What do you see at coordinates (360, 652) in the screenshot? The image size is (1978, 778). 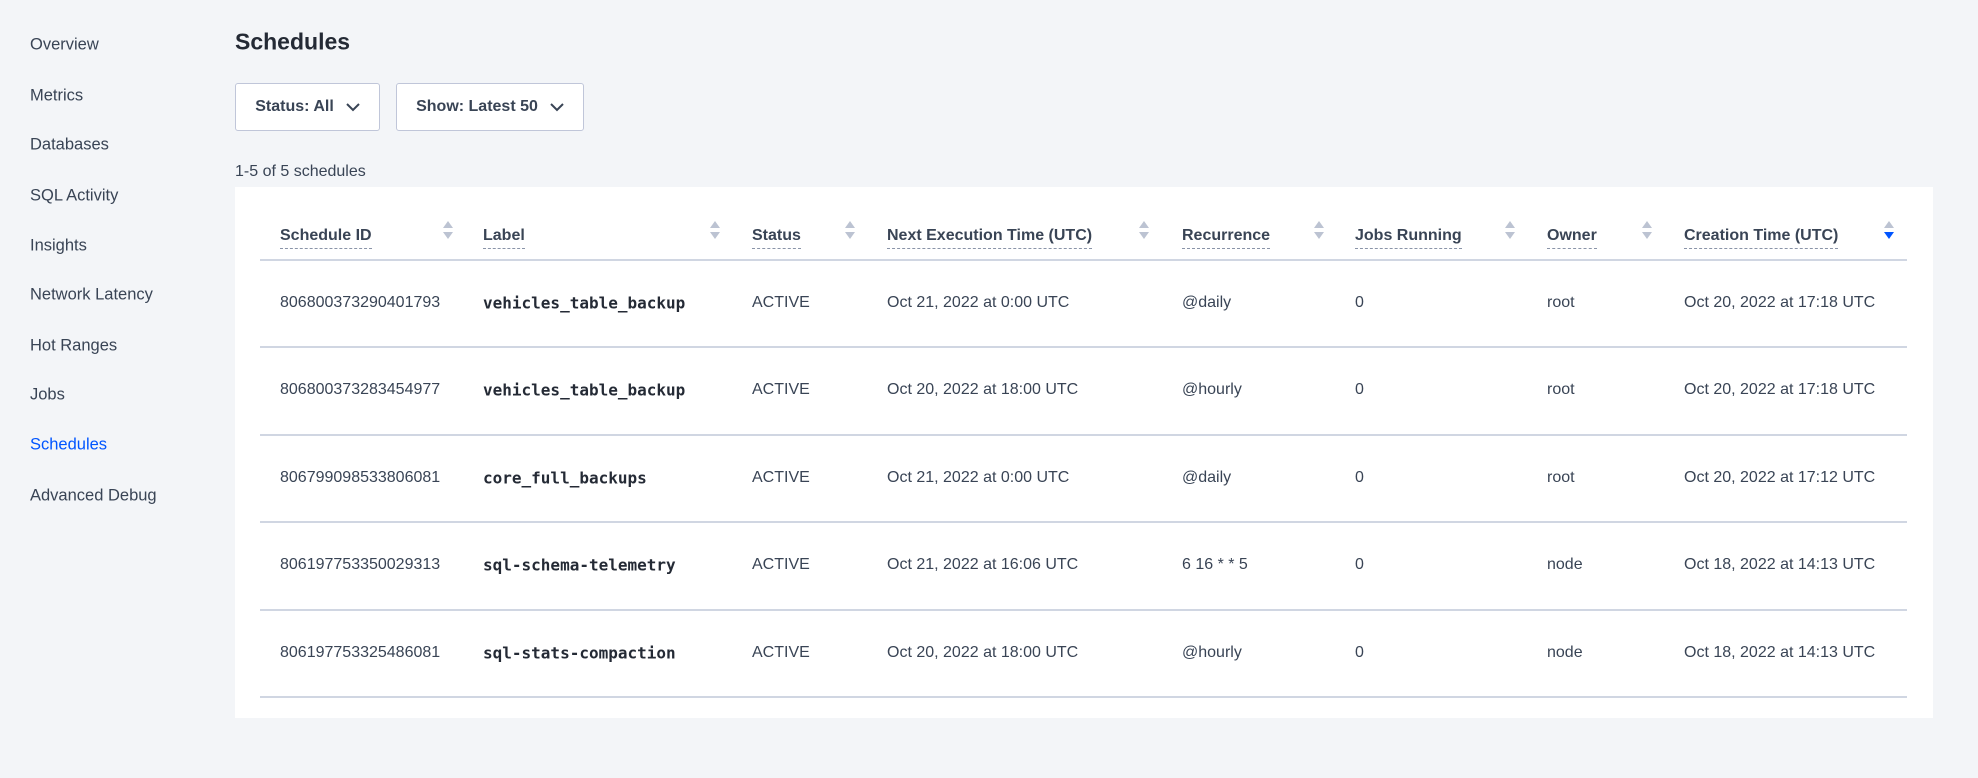 I see `cell-schedule-id: 806197753325486081` at bounding box center [360, 652].